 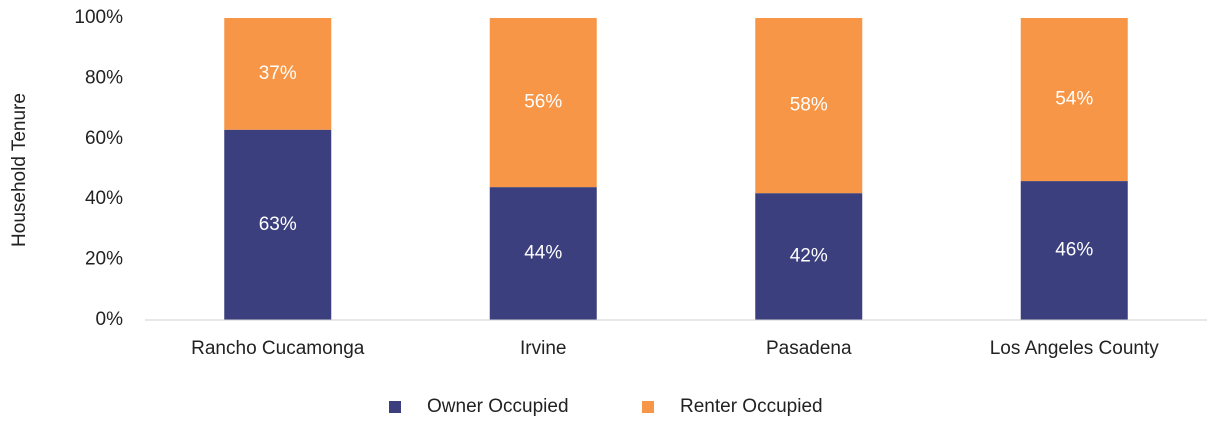 What do you see at coordinates (278, 348) in the screenshot?
I see `x-tick-label: Rancho Cucamonga` at bounding box center [278, 348].